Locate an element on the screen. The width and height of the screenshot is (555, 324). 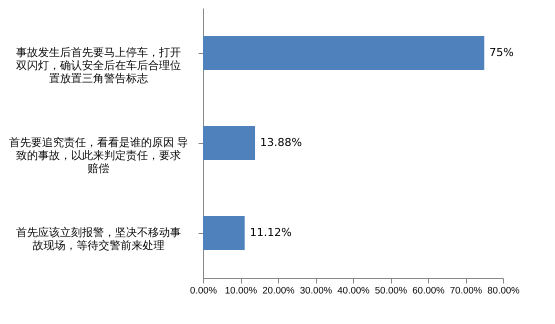
x-tick-label: 10.00% is located at coordinates (241, 291).